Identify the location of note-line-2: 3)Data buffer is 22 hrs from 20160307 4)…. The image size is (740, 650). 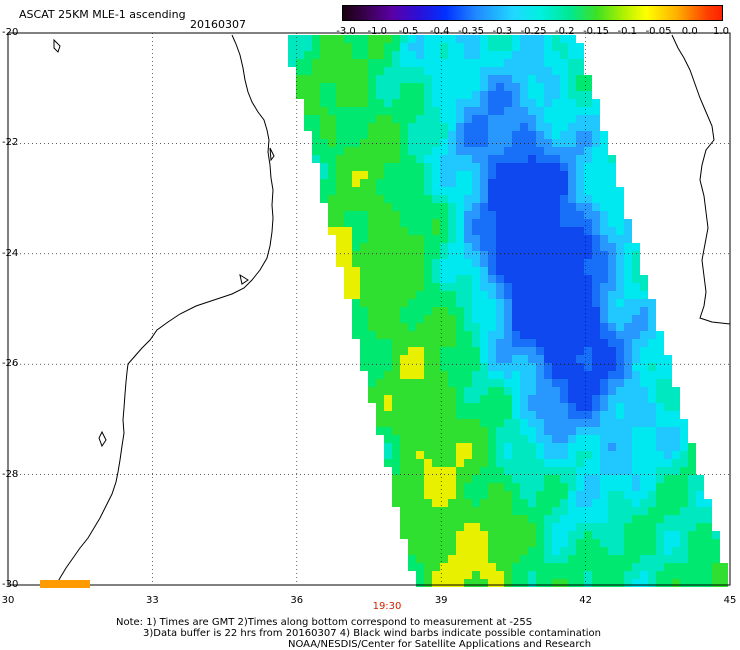
(372, 633).